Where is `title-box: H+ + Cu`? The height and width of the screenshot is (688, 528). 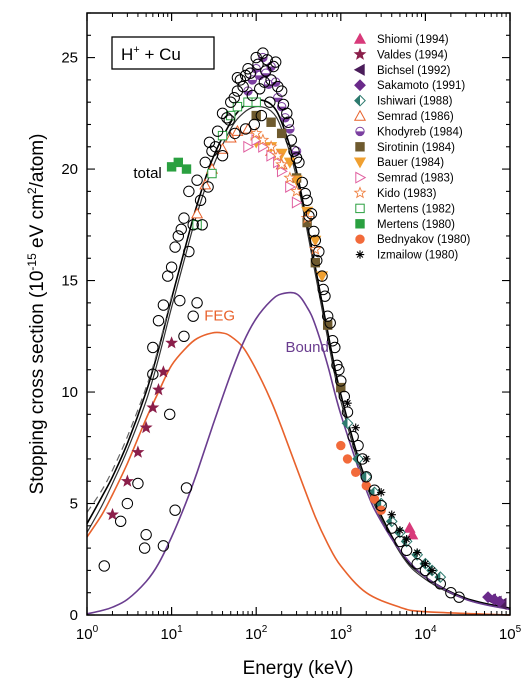 title-box: H+ + Cu is located at coordinates (163, 53).